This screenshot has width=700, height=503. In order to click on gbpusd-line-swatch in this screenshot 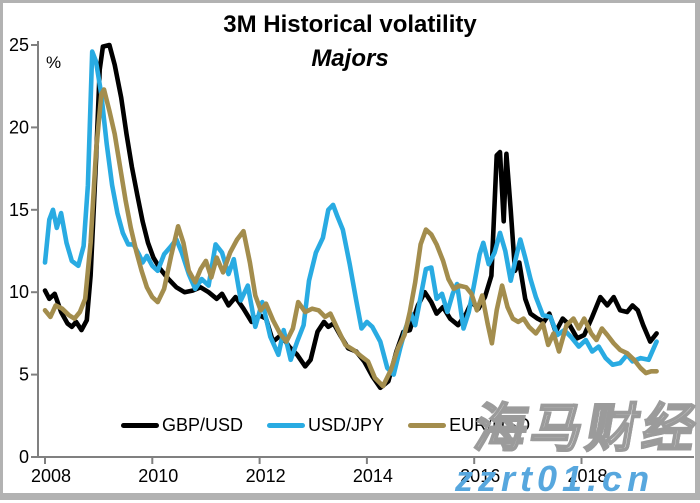, I will do `click(140, 425)`.